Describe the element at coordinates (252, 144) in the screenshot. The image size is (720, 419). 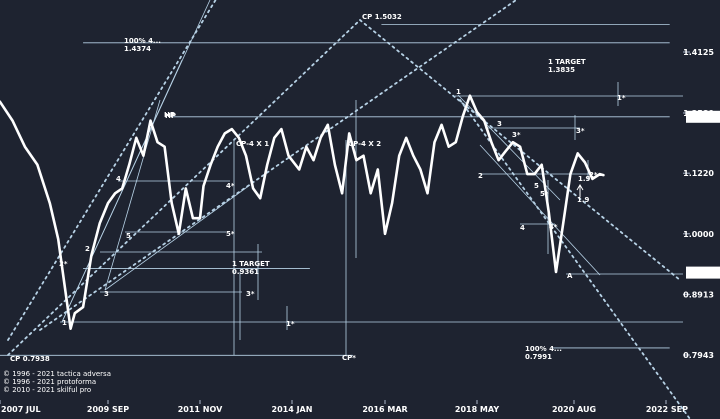
I see `annotation-label: CP-4 X 1` at that location.